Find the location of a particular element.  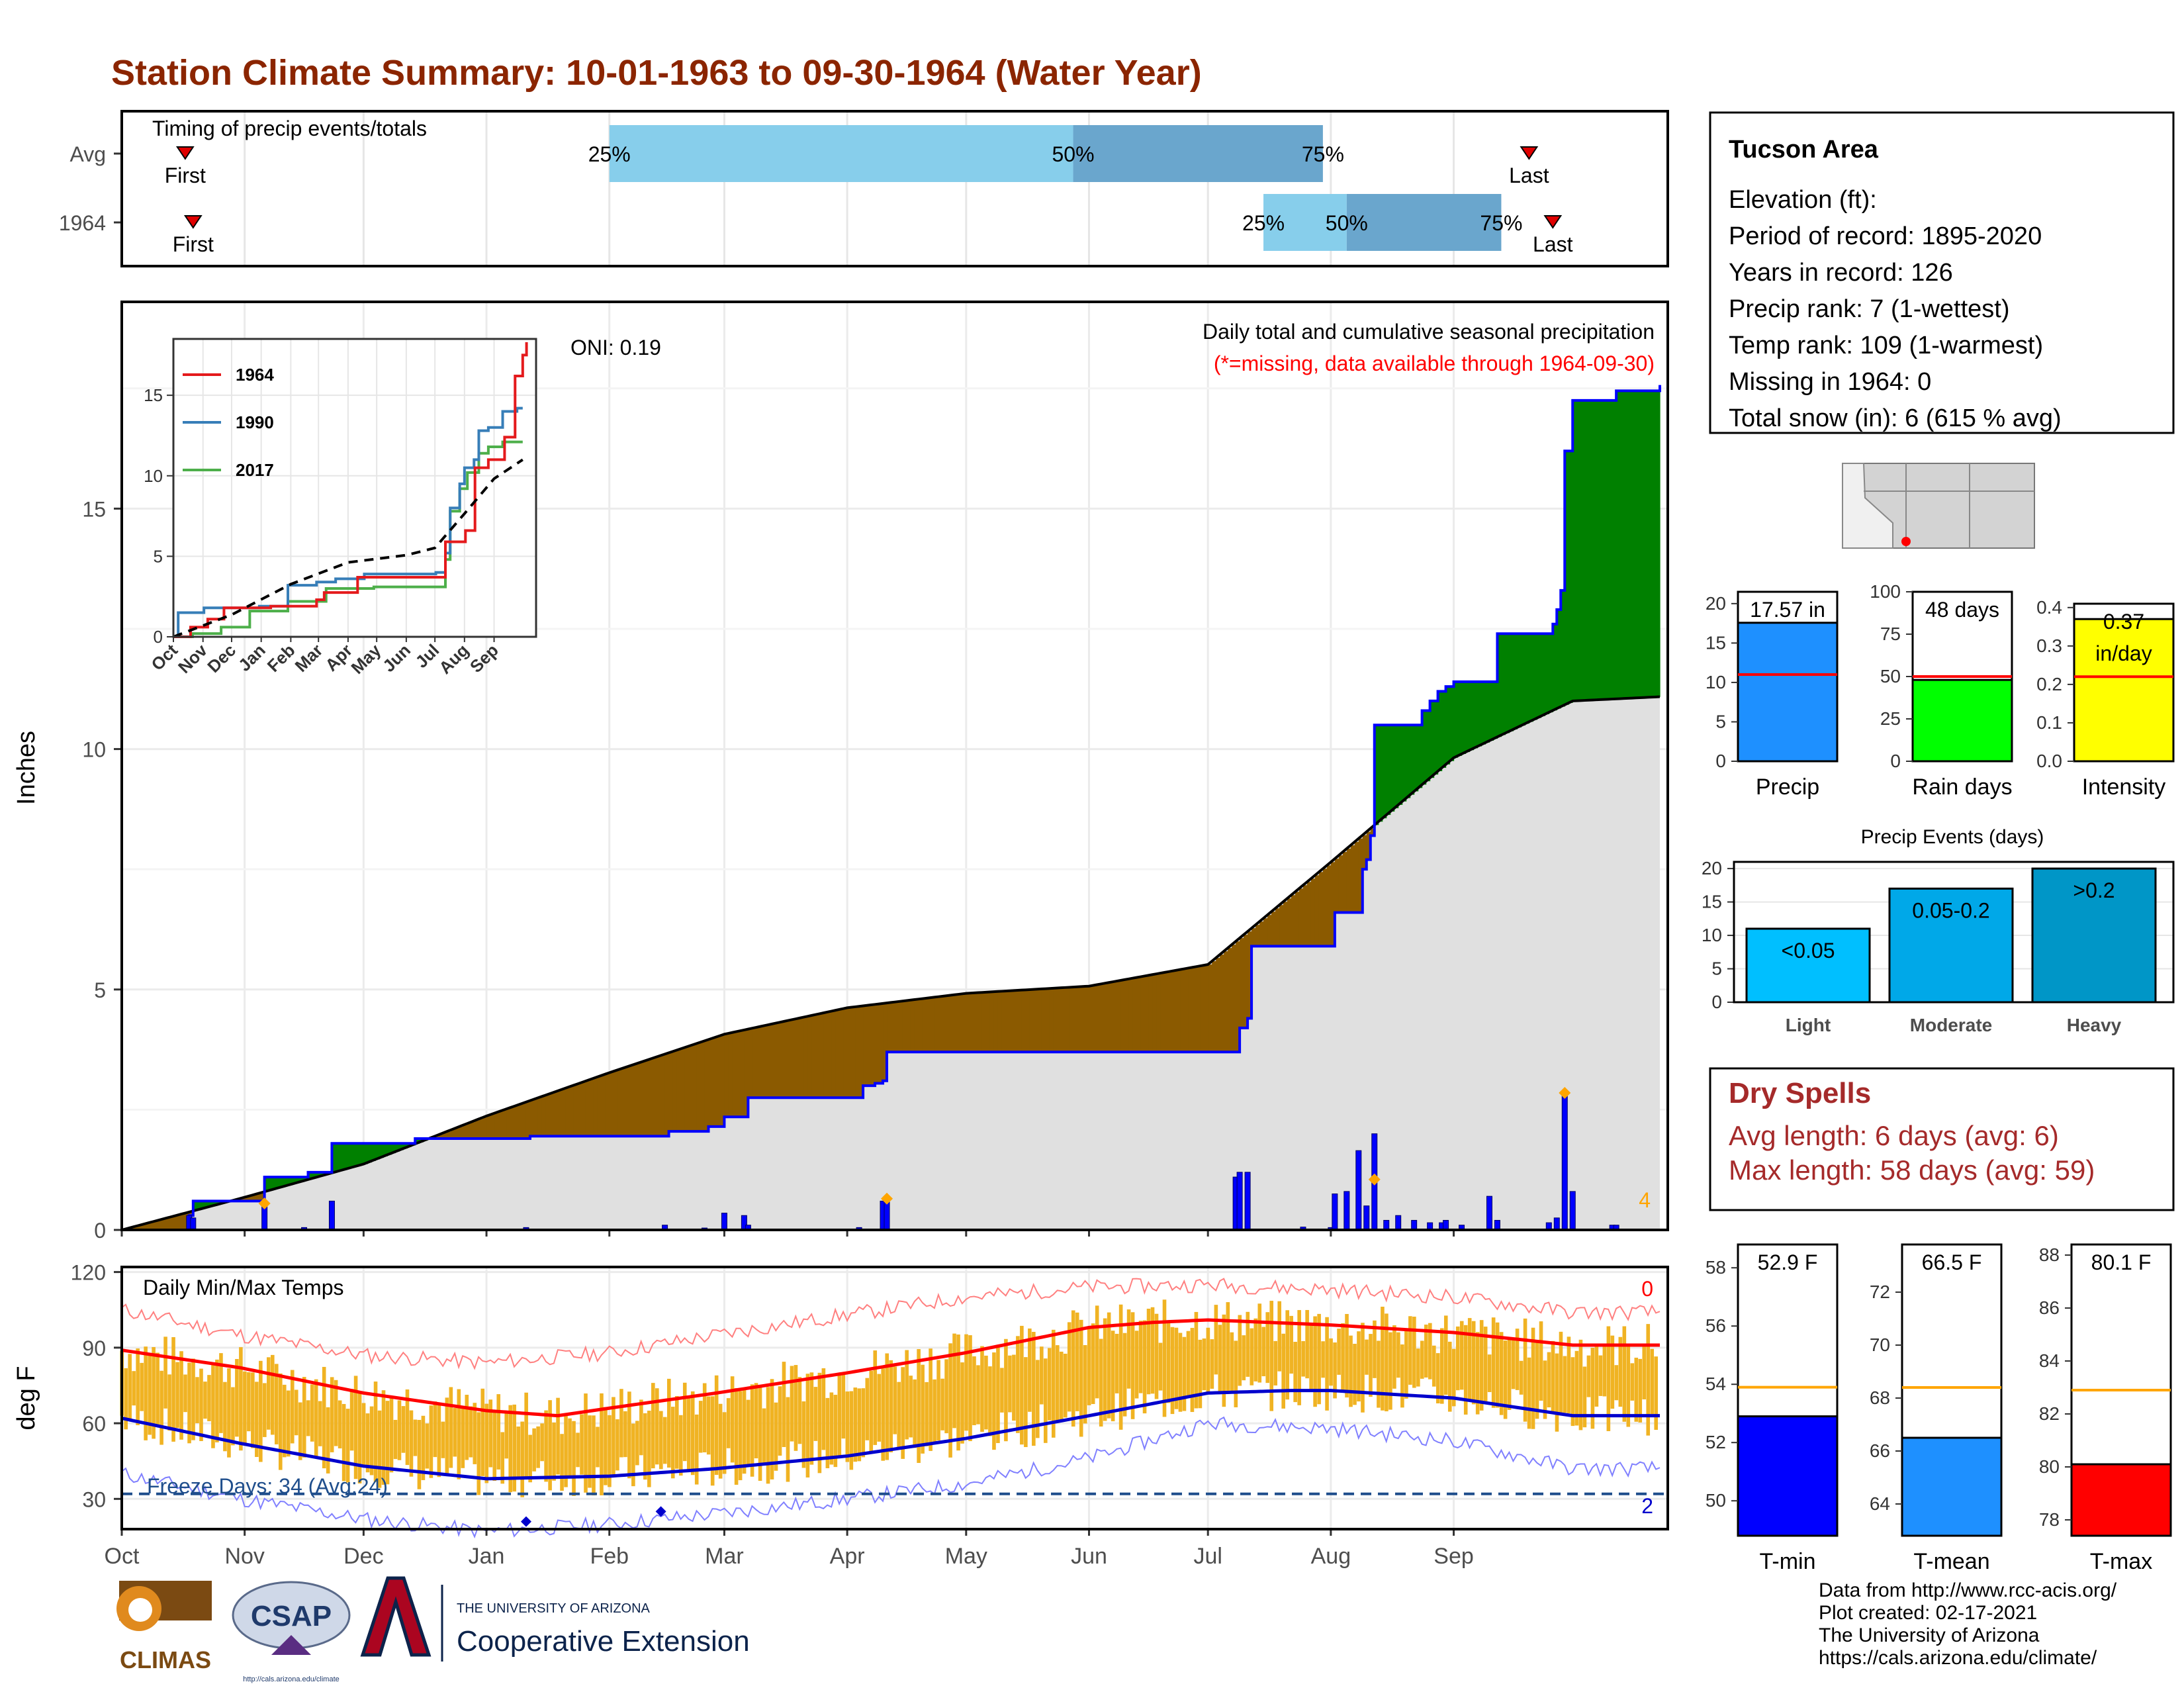

temp-summary-t-max-tick-label: 88 is located at coordinates (2049, 1254).